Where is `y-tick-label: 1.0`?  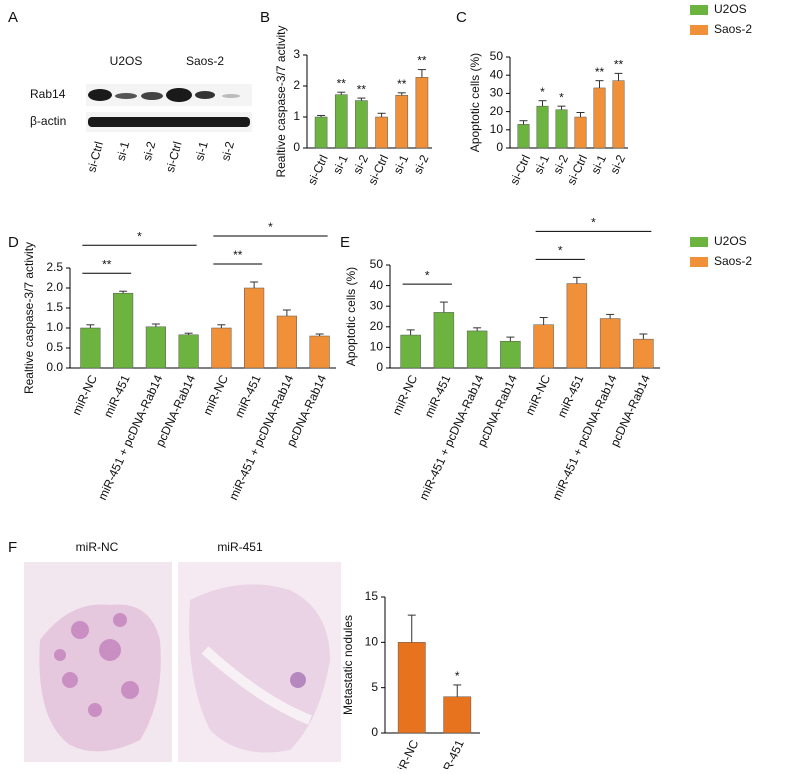
y-tick-label: 1.0 is located at coordinates (54, 327).